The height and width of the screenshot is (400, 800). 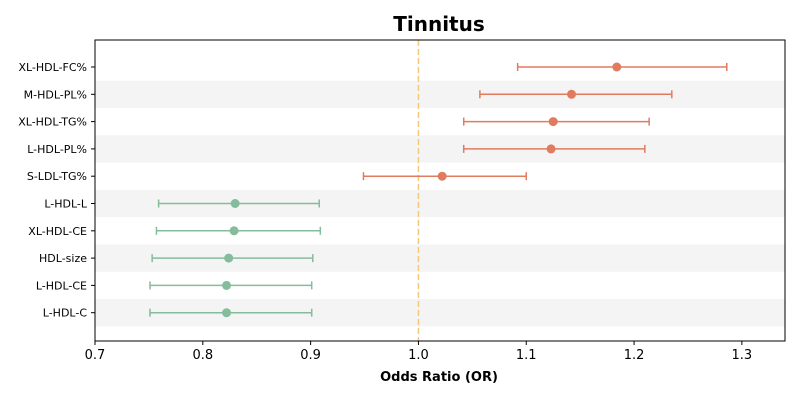 I want to click on y-tick-label: M-HDL-PL%, so click(x=55, y=94).